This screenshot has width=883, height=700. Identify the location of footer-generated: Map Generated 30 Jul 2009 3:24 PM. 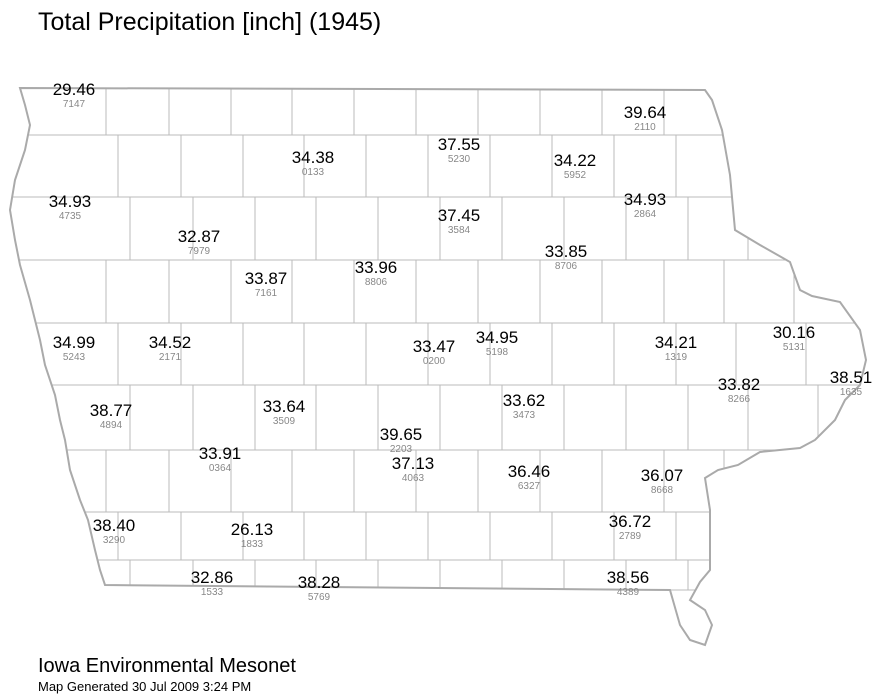
(144, 686).